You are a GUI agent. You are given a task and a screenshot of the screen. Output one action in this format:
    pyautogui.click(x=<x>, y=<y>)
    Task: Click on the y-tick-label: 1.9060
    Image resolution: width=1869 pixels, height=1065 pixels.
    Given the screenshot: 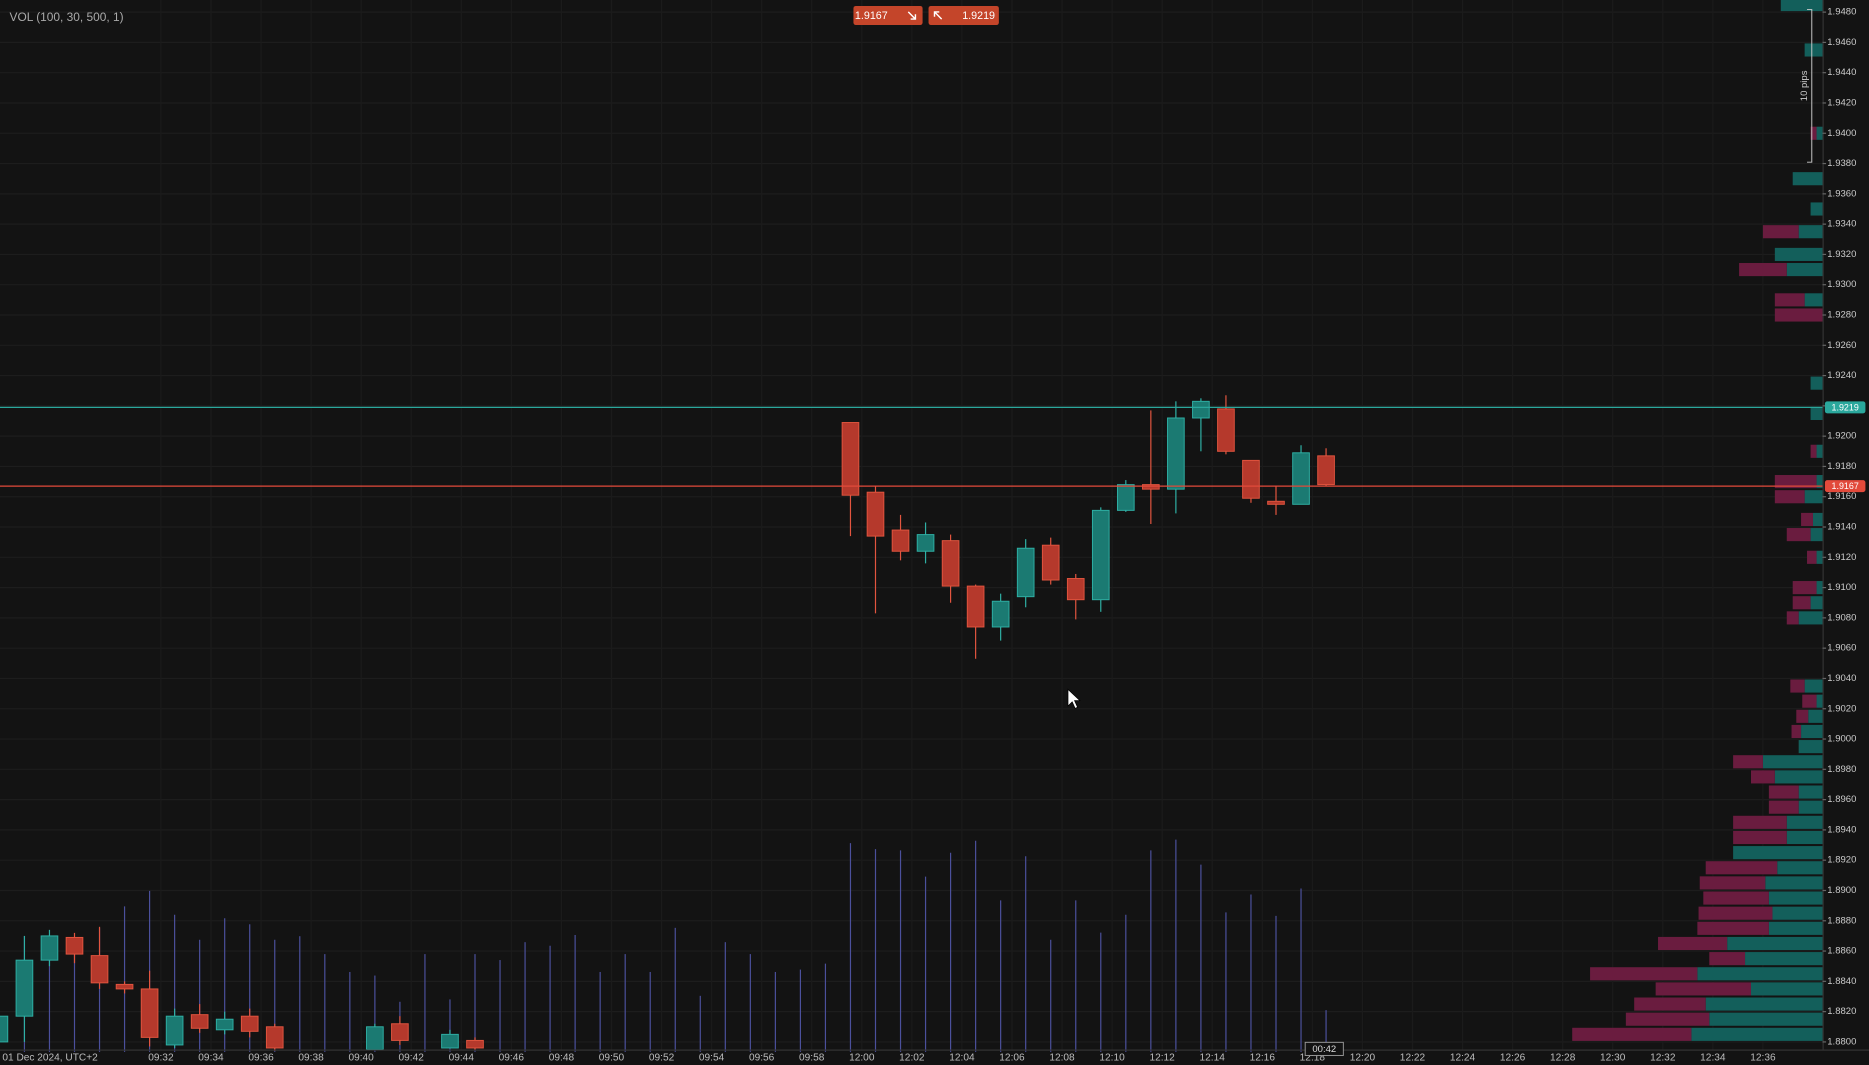 What is the action you would take?
    pyautogui.click(x=1841, y=648)
    